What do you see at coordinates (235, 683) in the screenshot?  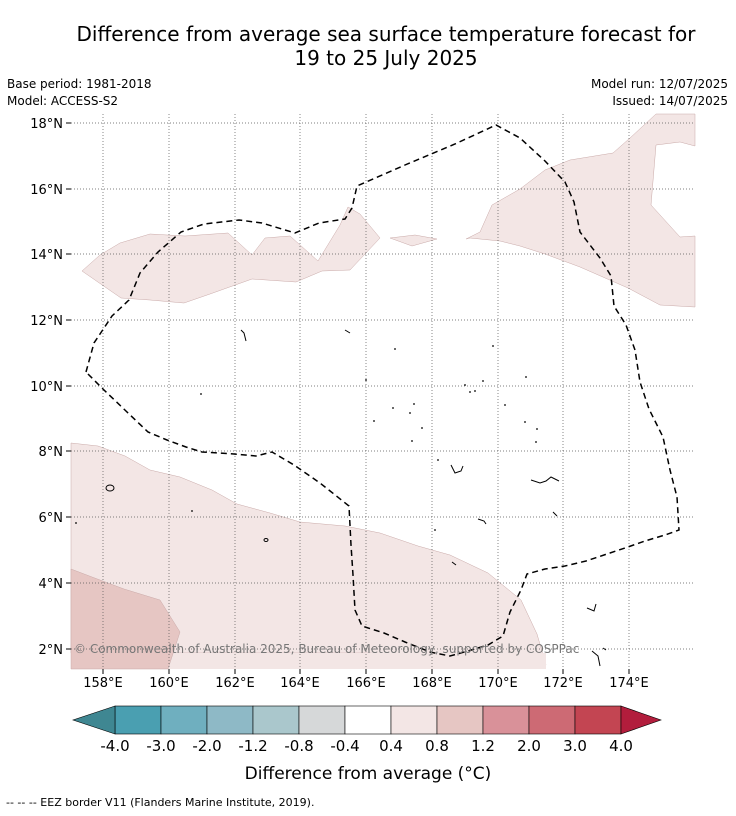 I see `lon-label-162e: 162°E` at bounding box center [235, 683].